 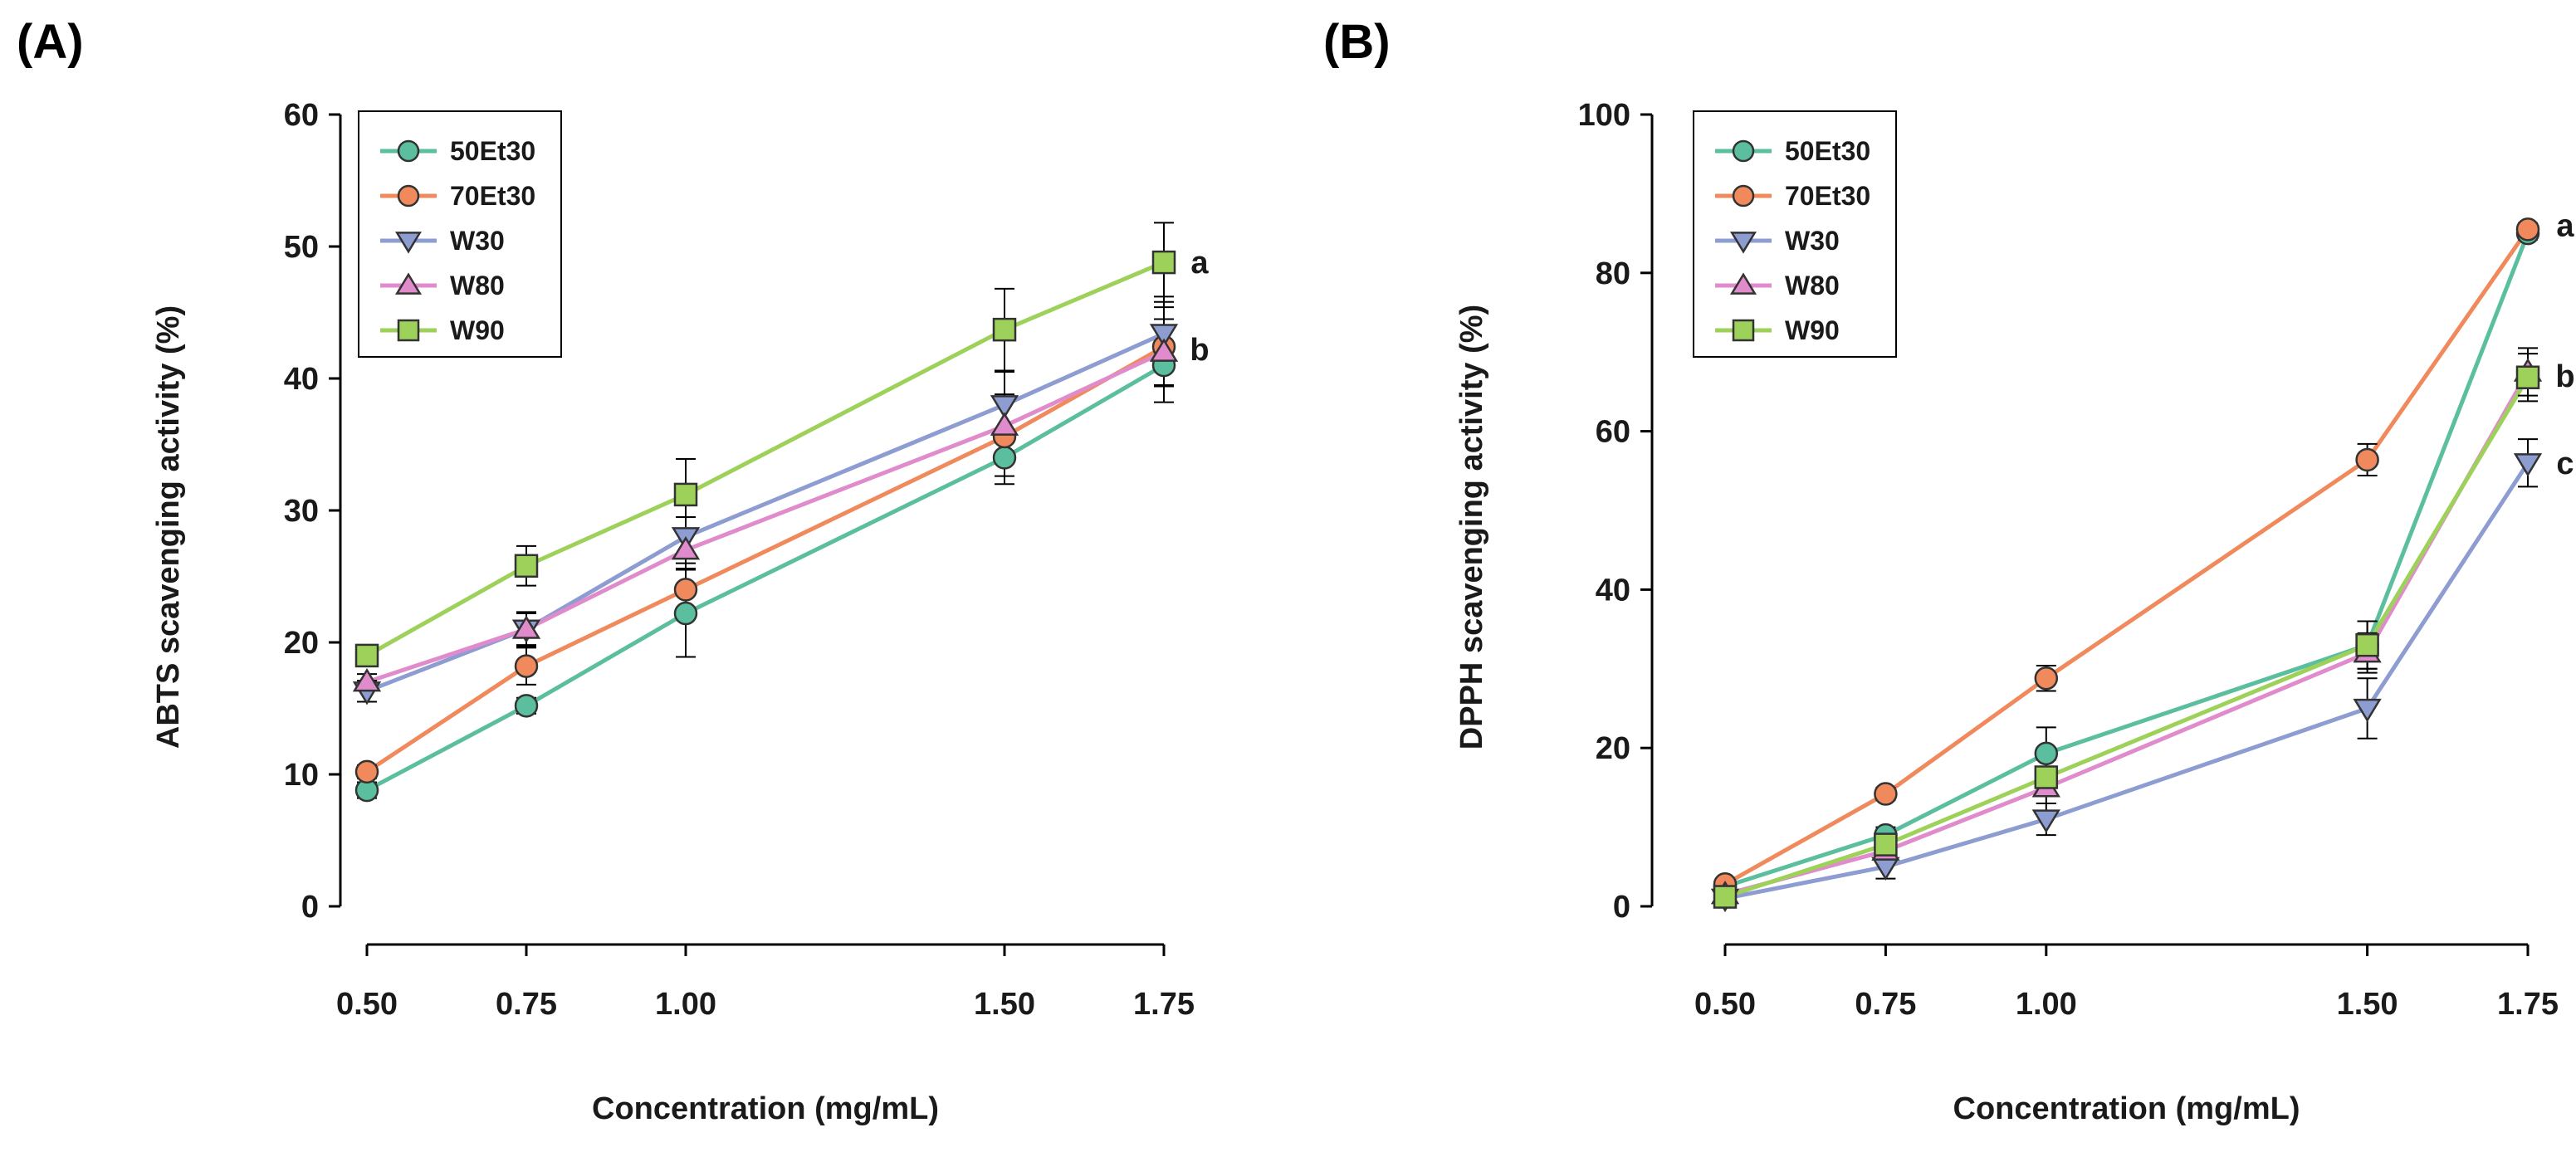 I want to click on legend-a: 50Et30 70Et30 W30 W80 W90, so click(x=460, y=234).